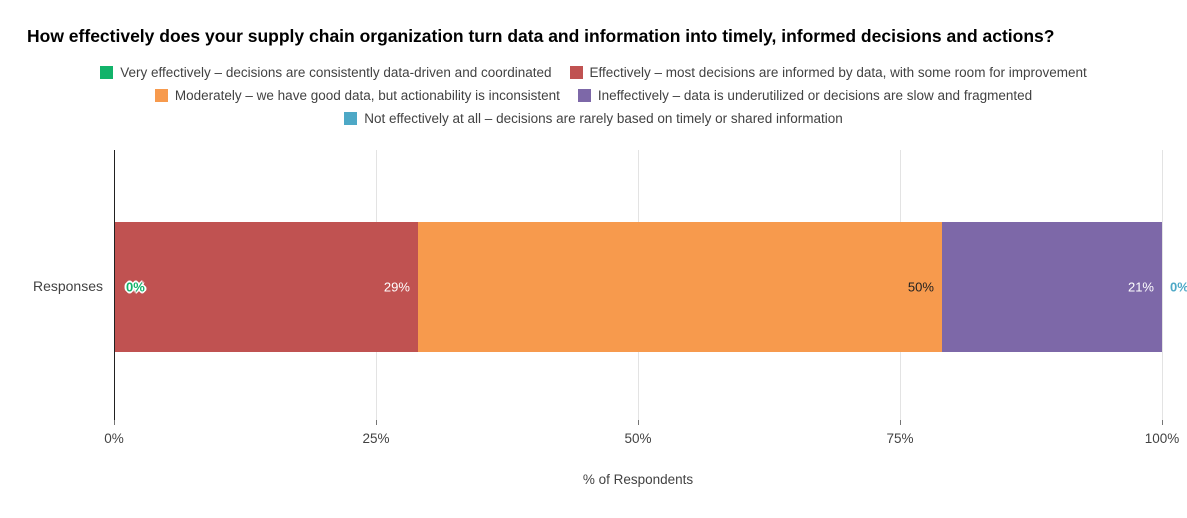 Image resolution: width=1187 pixels, height=518 pixels. What do you see at coordinates (114, 438) in the screenshot?
I see `x-tick-label: 0%` at bounding box center [114, 438].